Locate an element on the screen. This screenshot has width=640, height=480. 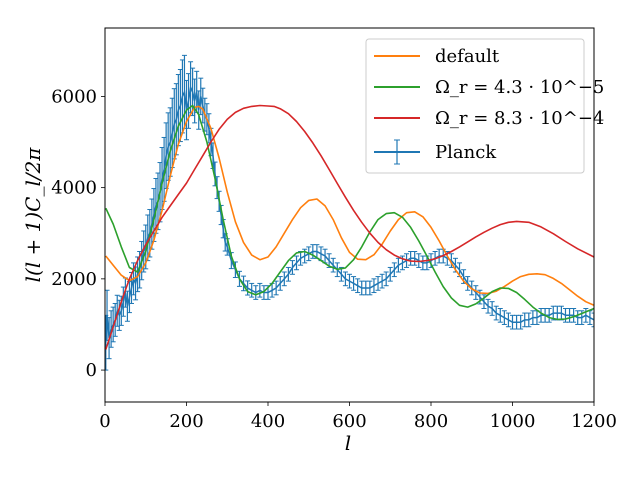
legend-item: Planck is located at coordinates (435, 152).